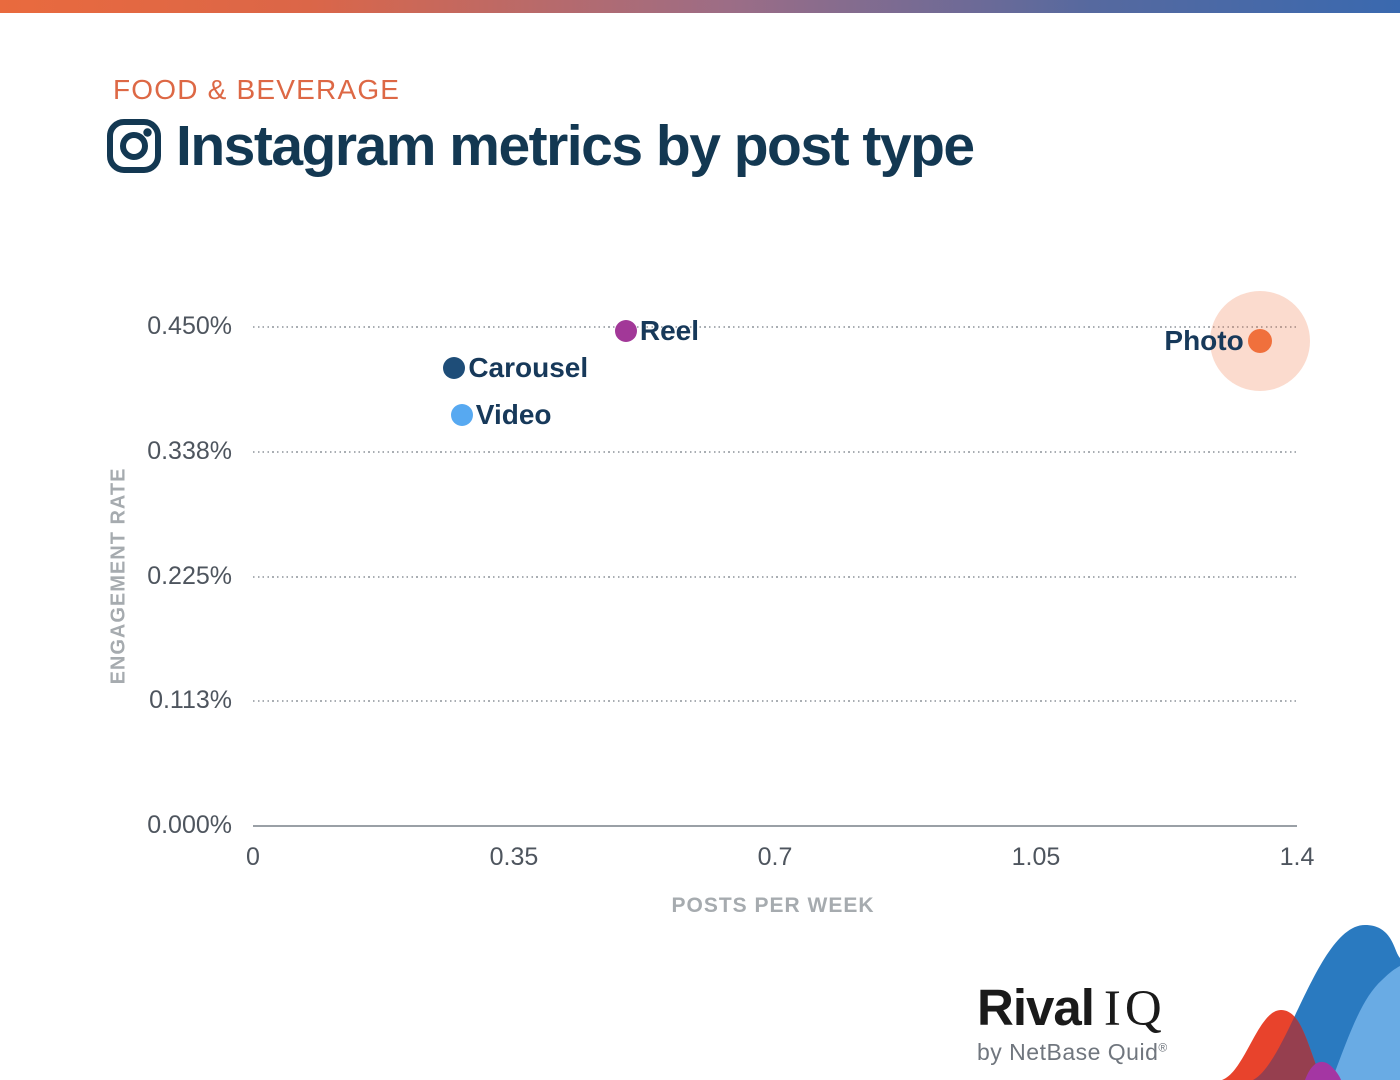  I want to click on y-tick-label: 0.338%, so click(189, 450).